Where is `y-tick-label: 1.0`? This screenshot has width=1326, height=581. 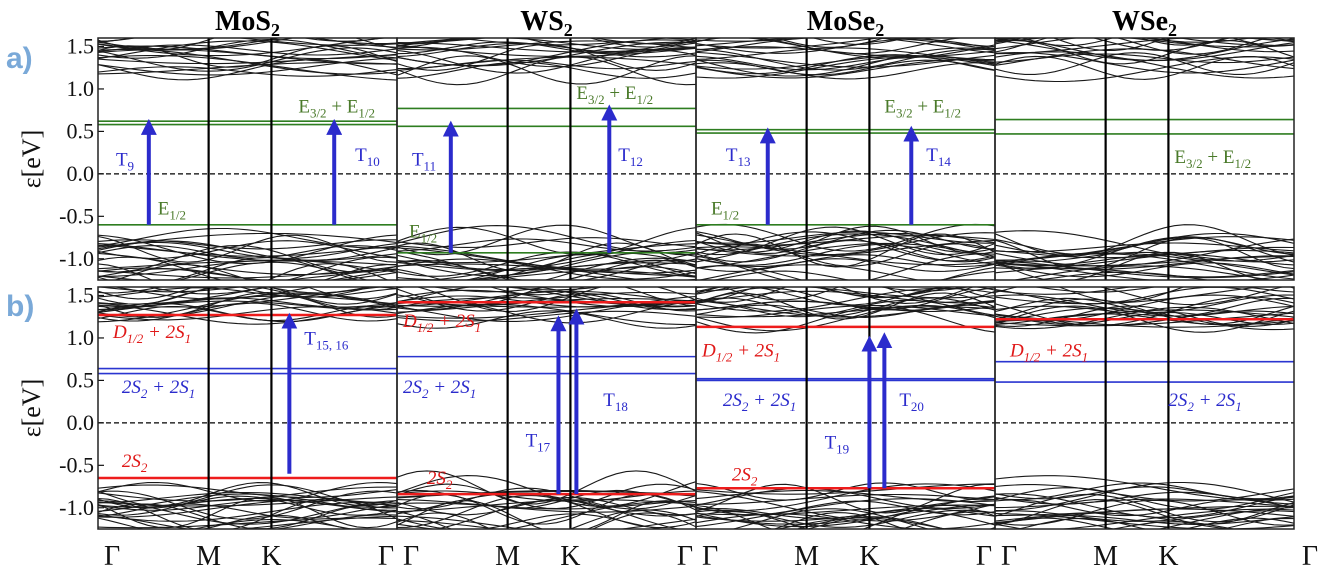 y-tick-label: 1.0 is located at coordinates (81, 337).